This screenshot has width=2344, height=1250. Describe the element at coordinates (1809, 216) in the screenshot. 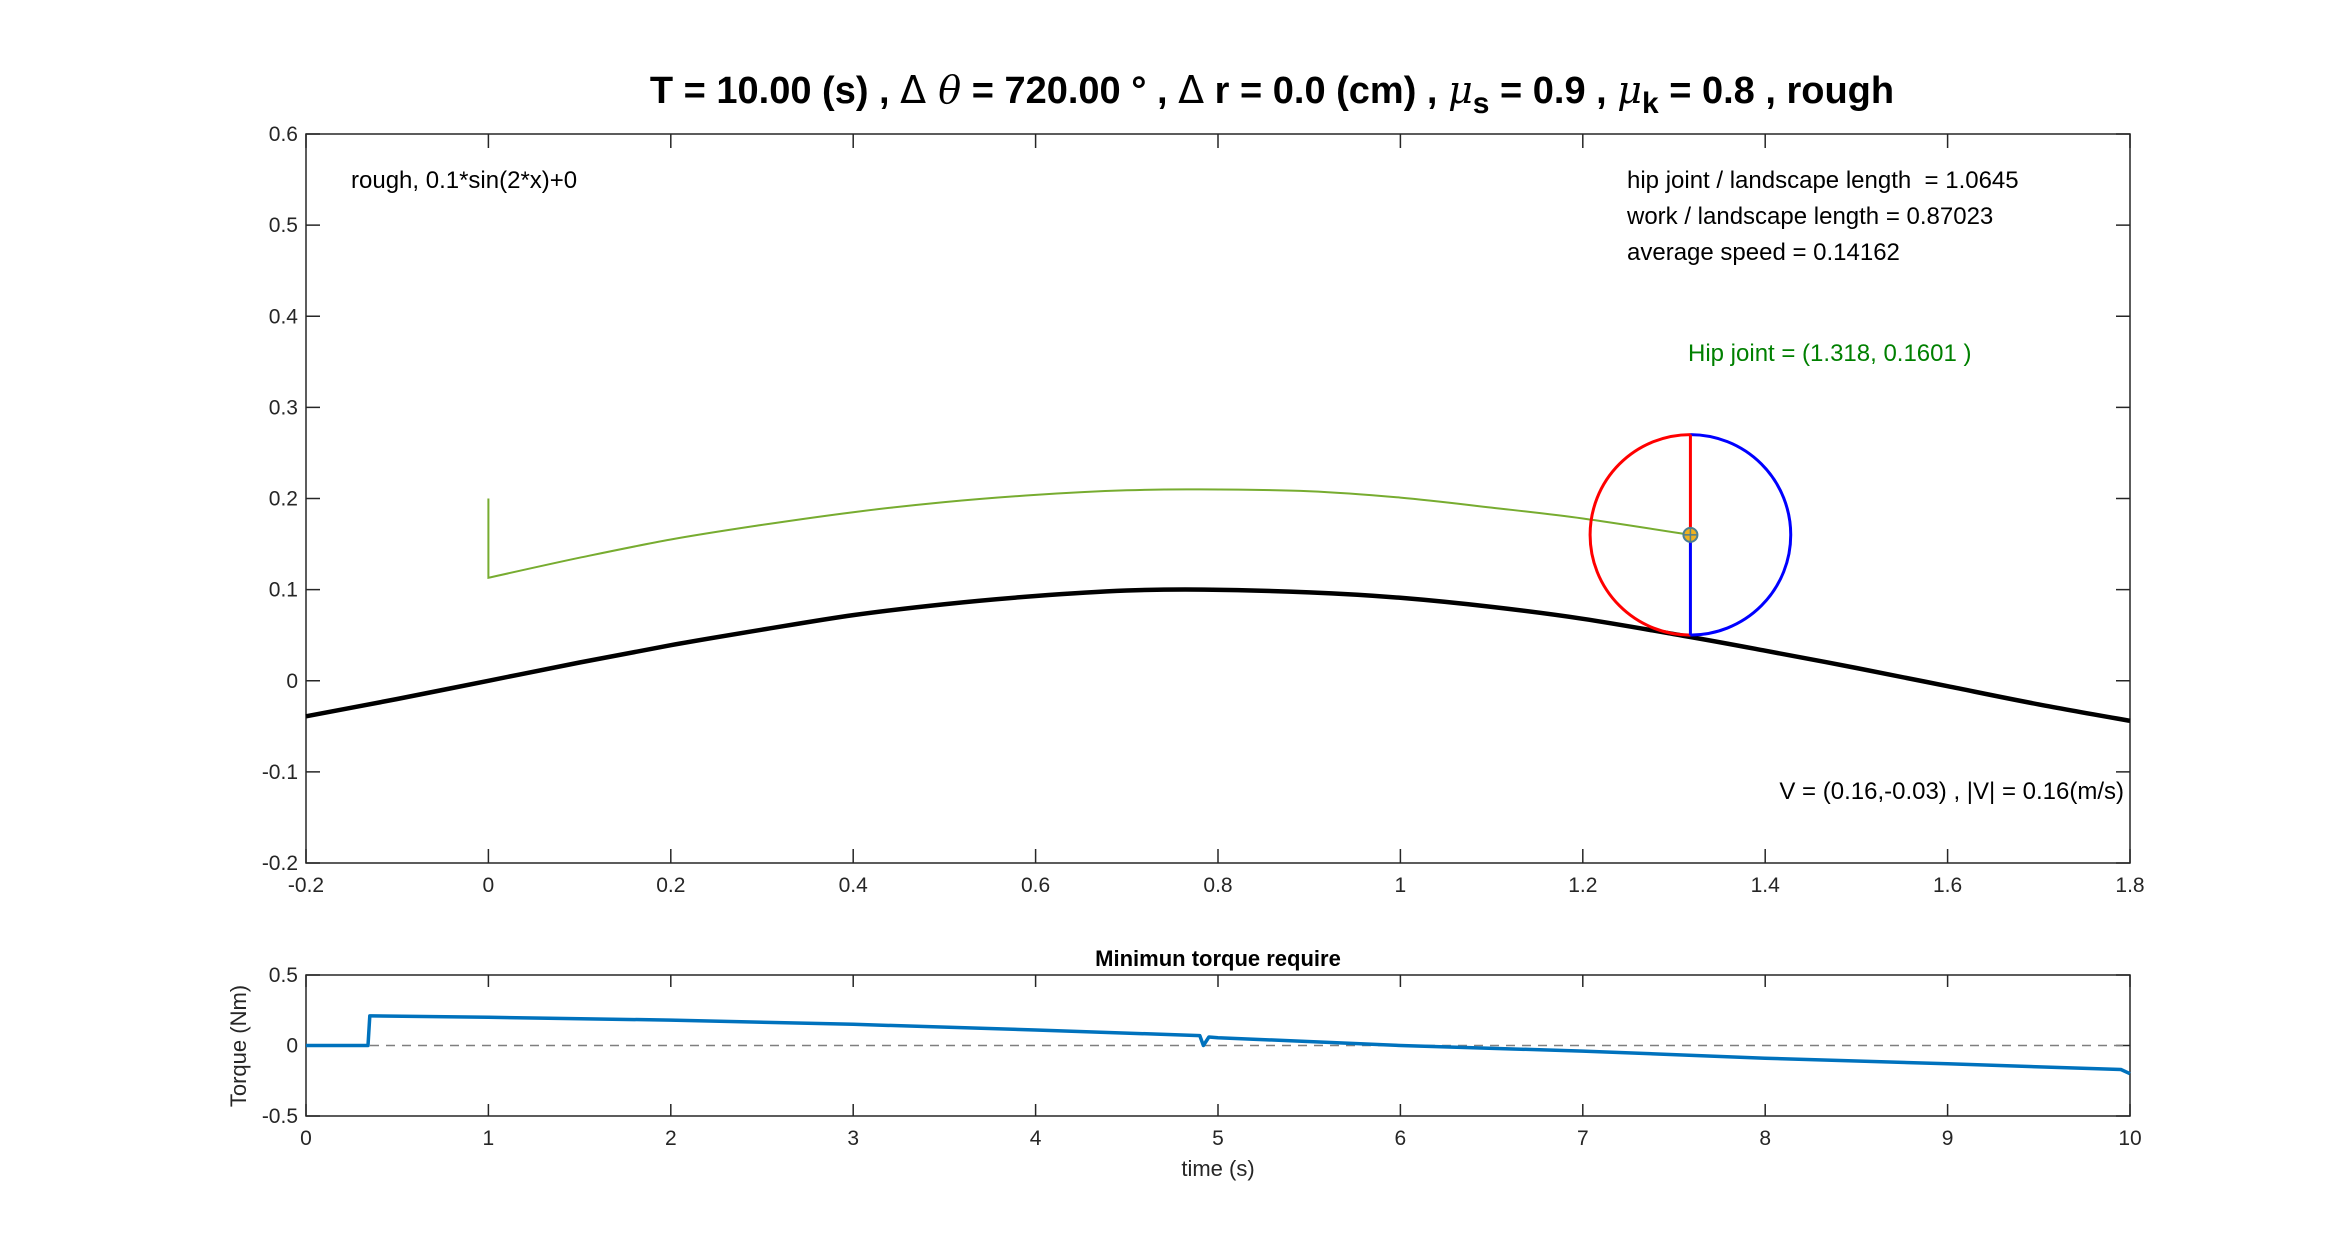

I see `work-ratio-annotation: work / landscape length = 0.87023` at that location.